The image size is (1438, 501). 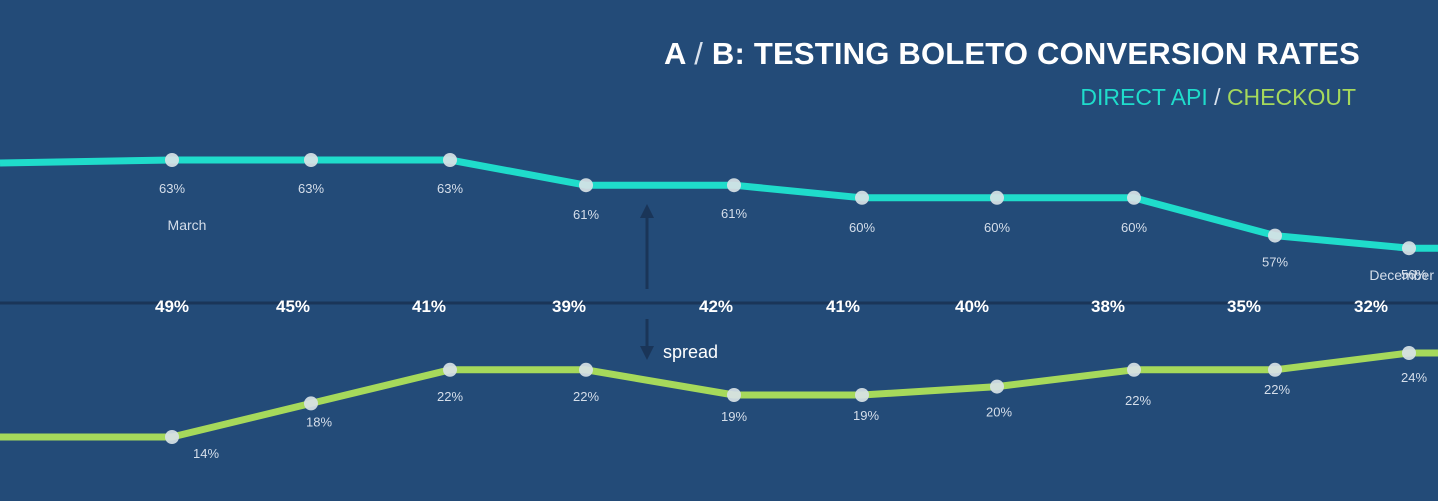 What do you see at coordinates (206, 453) in the screenshot?
I see `checkout-value-label: 14%` at bounding box center [206, 453].